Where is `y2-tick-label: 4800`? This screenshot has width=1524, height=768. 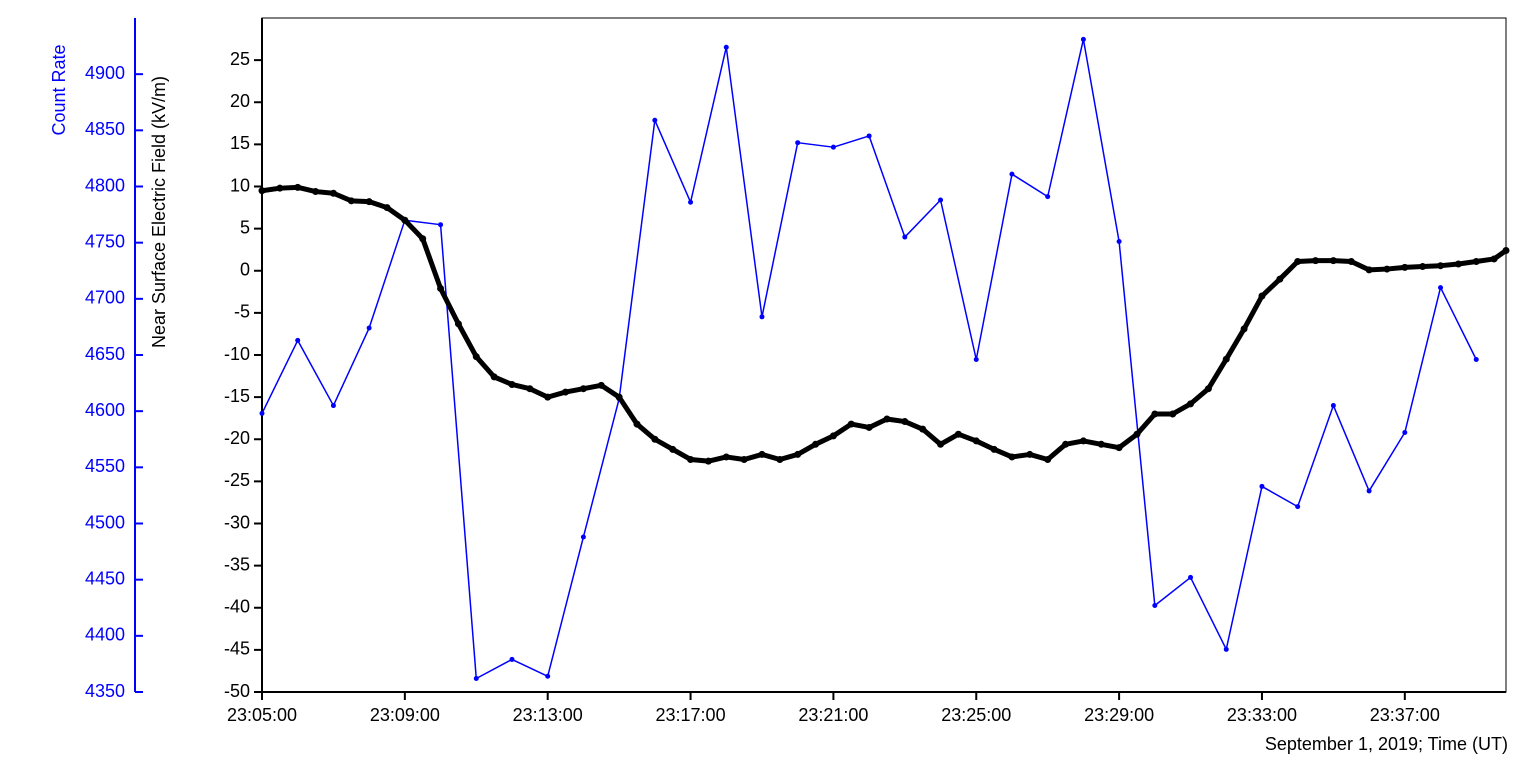
y2-tick-label: 4800 is located at coordinates (105, 185).